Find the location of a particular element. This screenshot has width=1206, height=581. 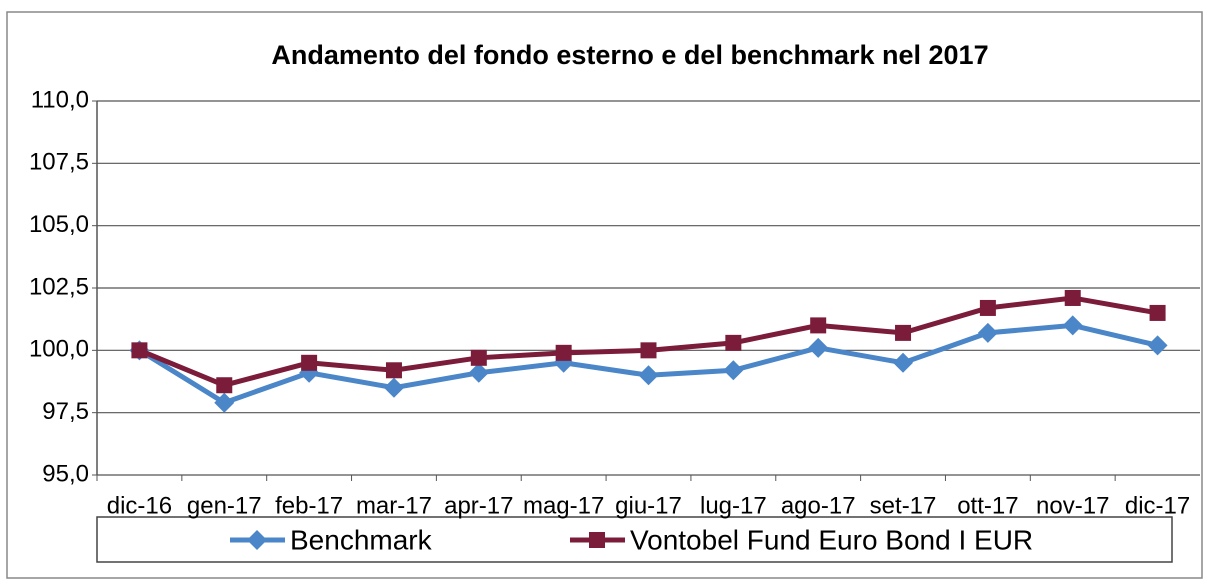

y-tick-label: 102,5 is located at coordinates (59, 286).